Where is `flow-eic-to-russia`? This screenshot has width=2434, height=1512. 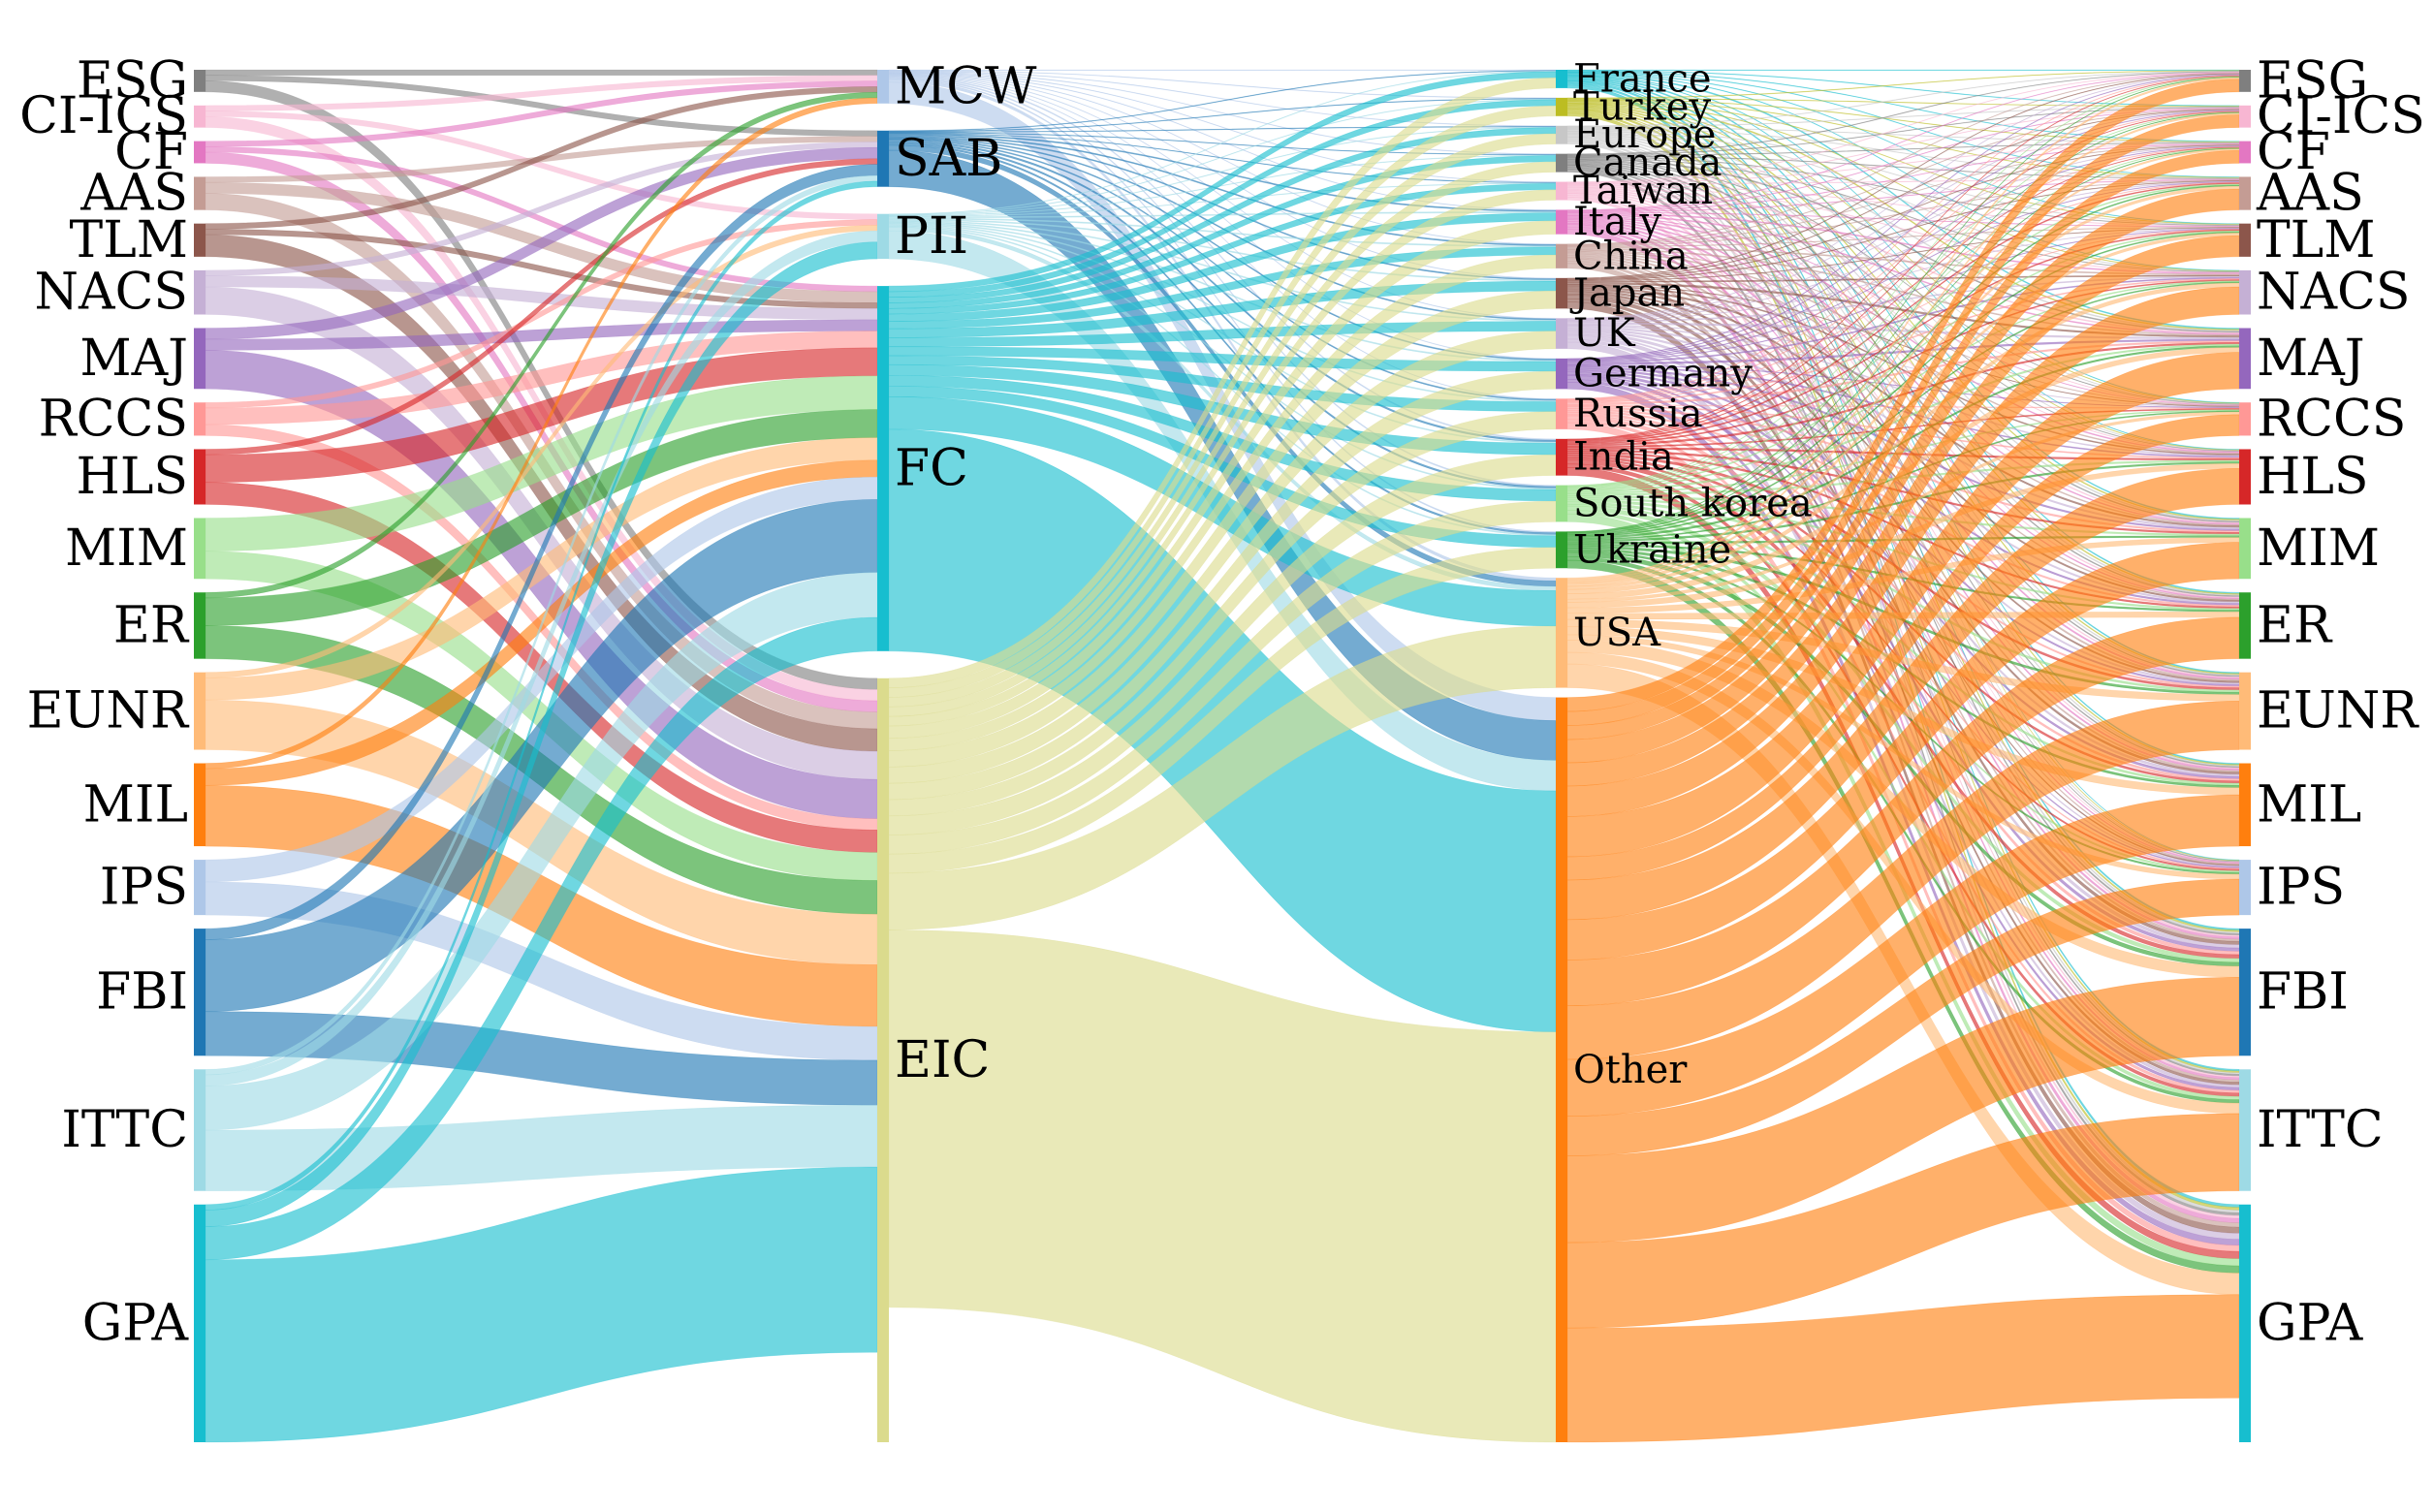 flow-eic-to-russia is located at coordinates (1222, 614).